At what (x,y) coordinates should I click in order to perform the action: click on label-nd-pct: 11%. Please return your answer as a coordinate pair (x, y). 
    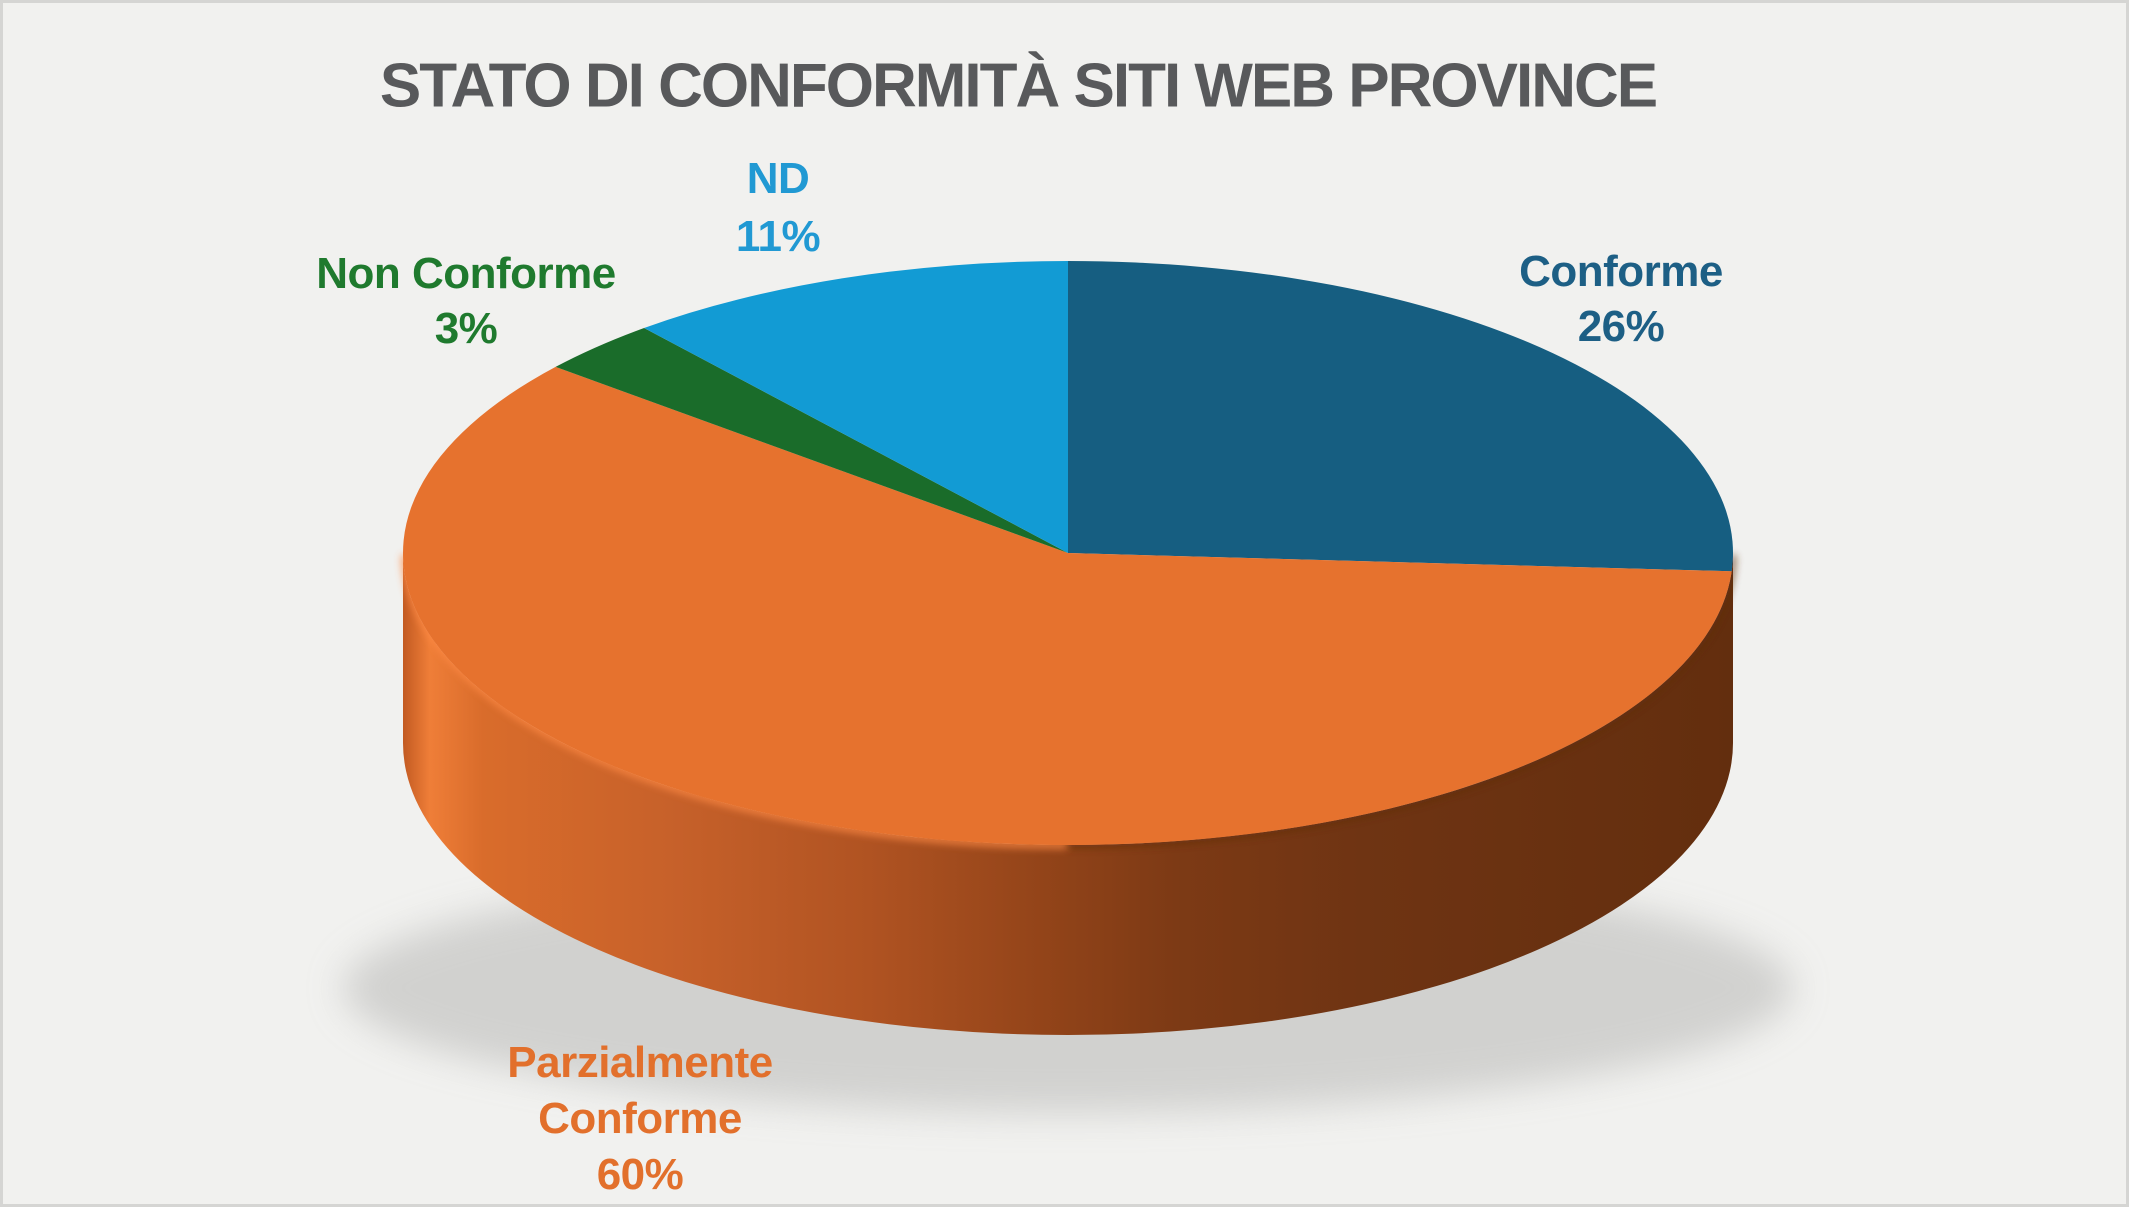
    Looking at the image, I should click on (778, 236).